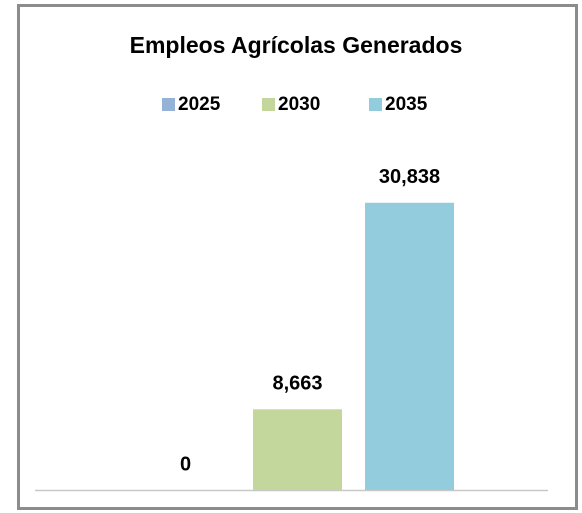 The image size is (582, 513). Describe the element at coordinates (185, 464) in the screenshot. I see `data-label: 0` at that location.